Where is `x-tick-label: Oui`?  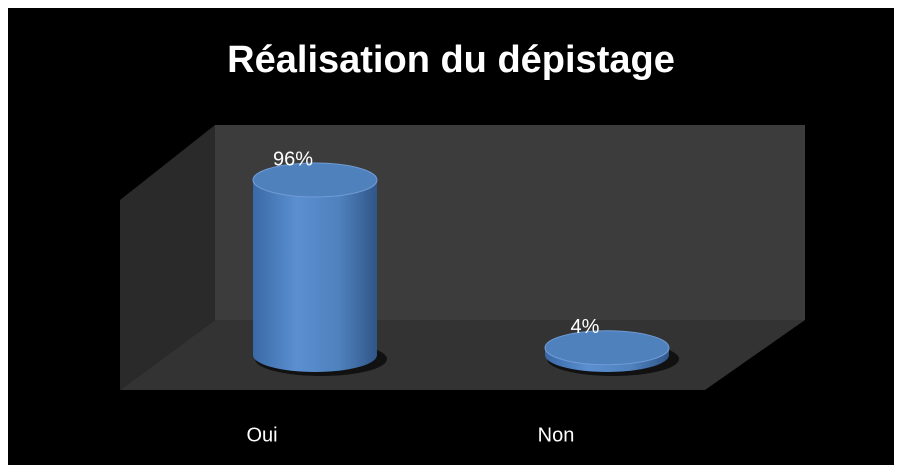
x-tick-label: Oui is located at coordinates (261, 435).